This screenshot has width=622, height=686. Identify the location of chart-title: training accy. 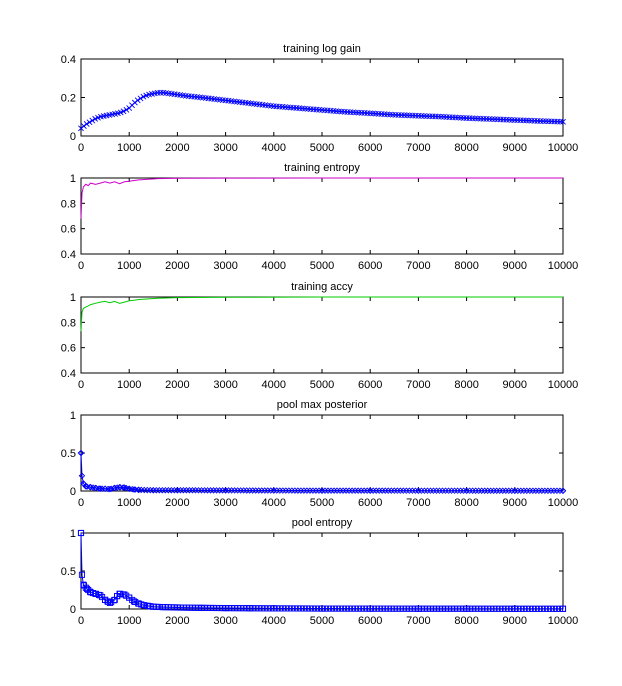
(322, 287).